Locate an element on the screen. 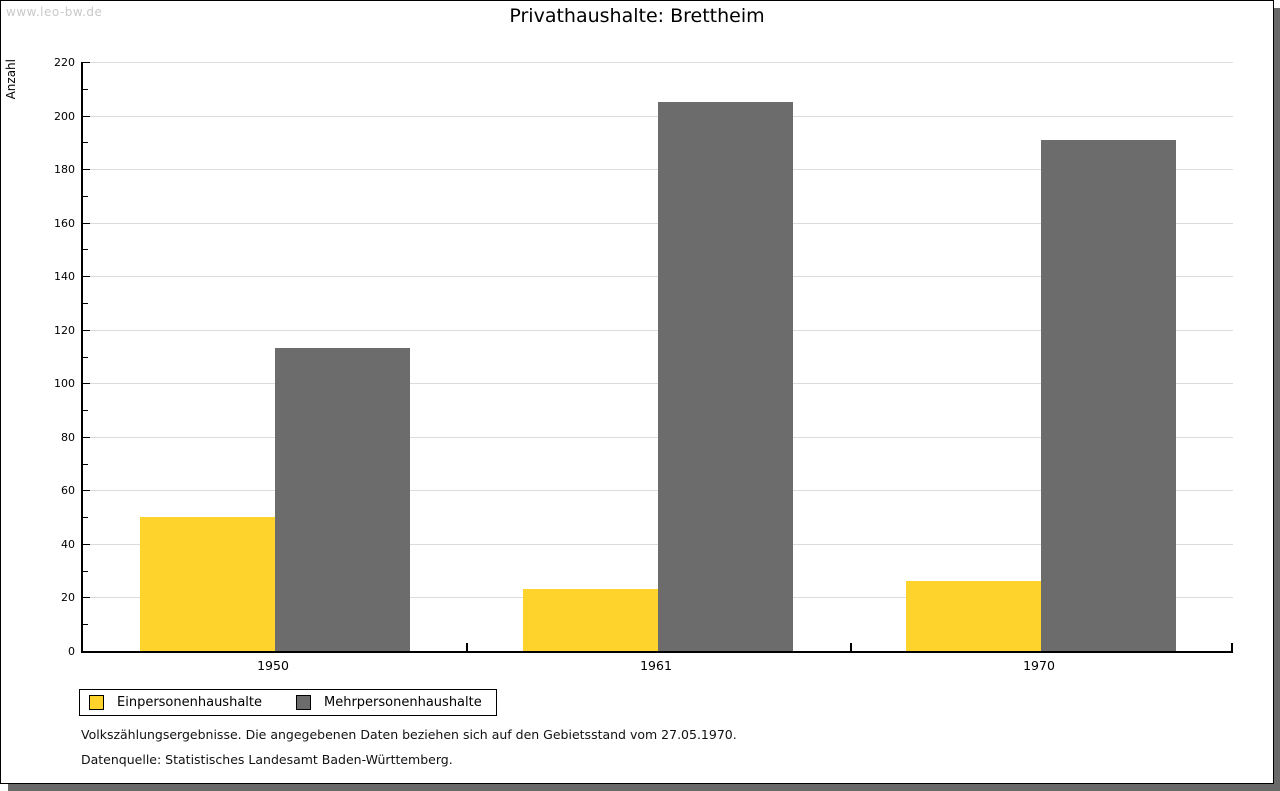 This screenshot has height=791, width=1280. y-tick-label-60: 60 is located at coordinates (68, 490).